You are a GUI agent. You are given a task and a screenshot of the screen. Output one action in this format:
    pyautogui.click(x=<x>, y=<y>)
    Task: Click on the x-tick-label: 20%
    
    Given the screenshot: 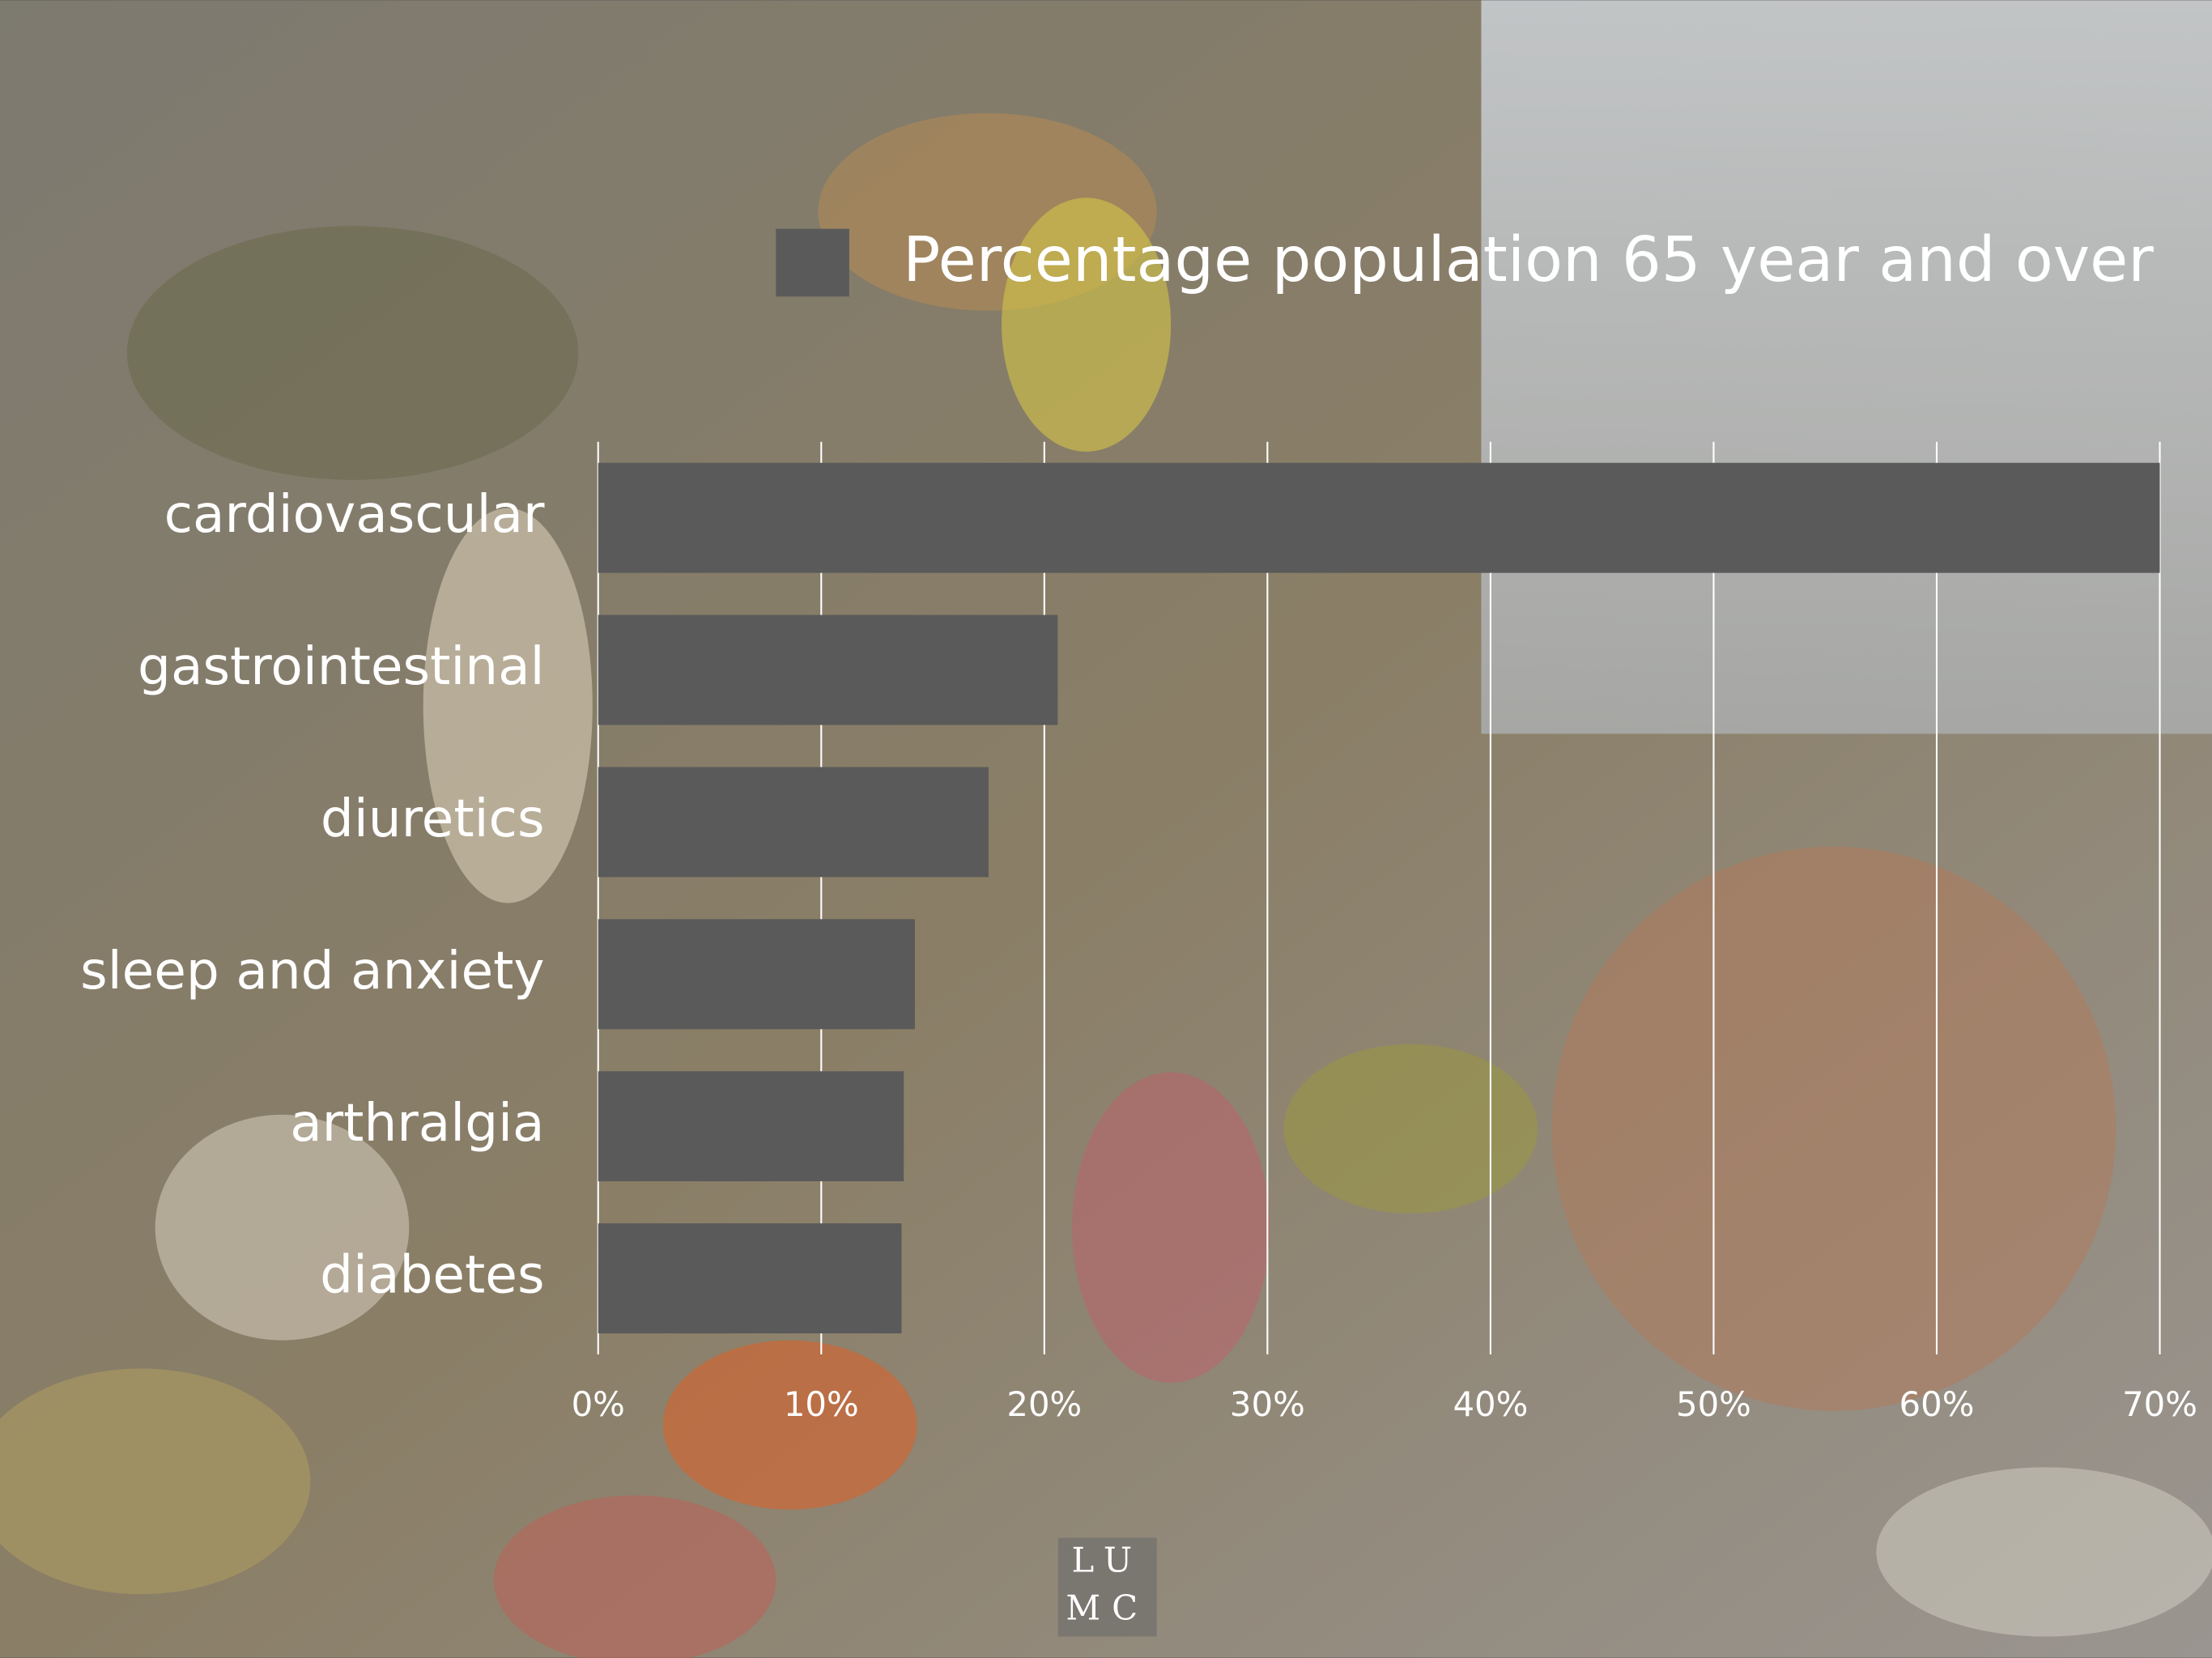 What is the action you would take?
    pyautogui.click(x=1044, y=1404)
    